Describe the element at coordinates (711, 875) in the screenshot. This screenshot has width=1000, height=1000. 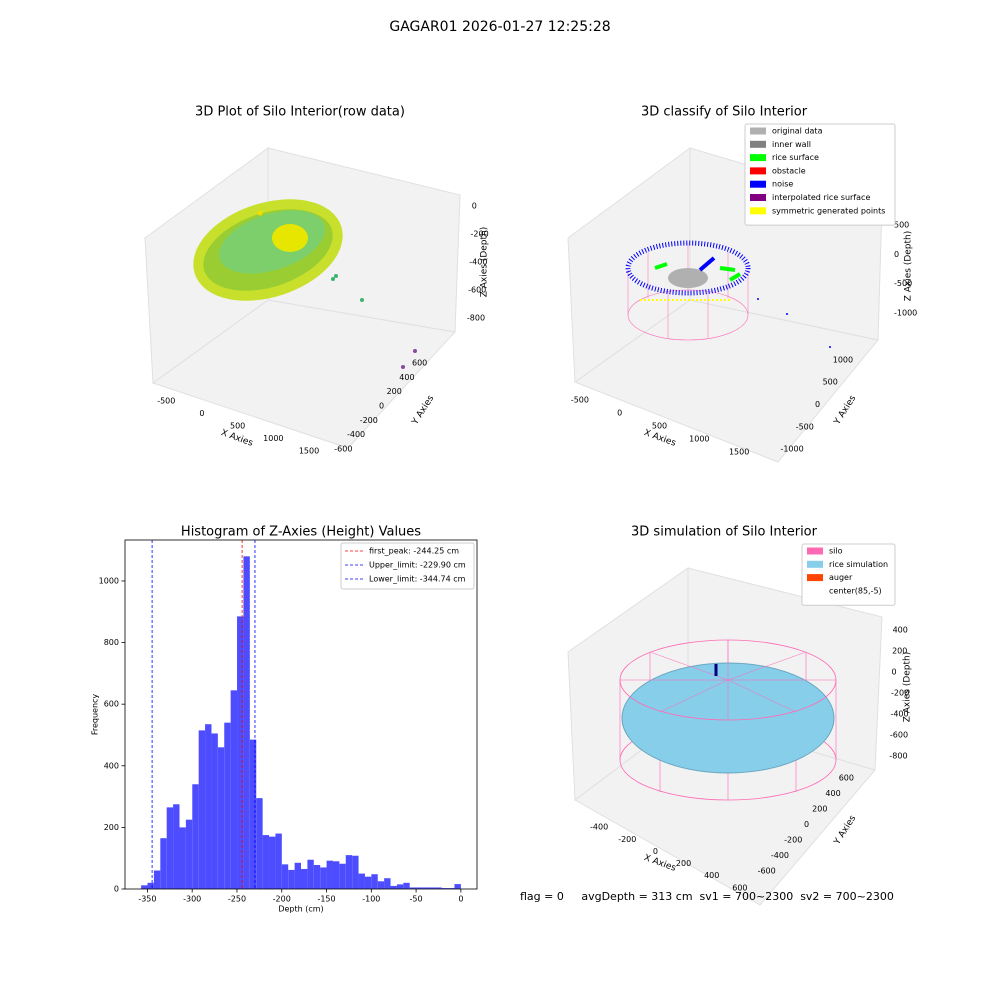
I see `x-tick-label: 400` at that location.